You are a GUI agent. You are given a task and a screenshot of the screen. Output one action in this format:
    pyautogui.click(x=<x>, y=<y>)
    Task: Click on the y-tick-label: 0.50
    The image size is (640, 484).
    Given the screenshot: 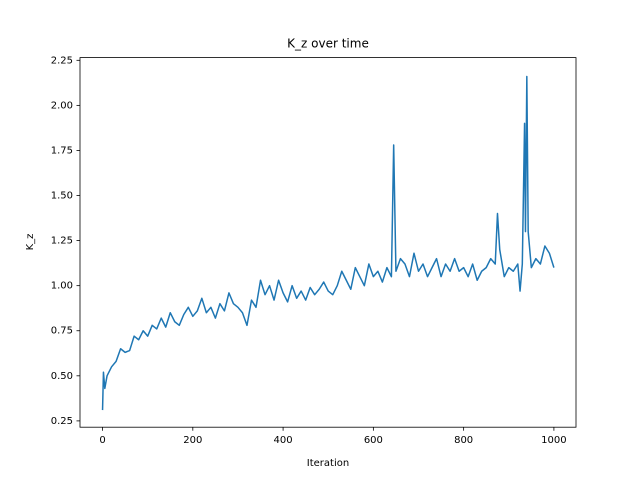 What is the action you would take?
    pyautogui.click(x=62, y=376)
    